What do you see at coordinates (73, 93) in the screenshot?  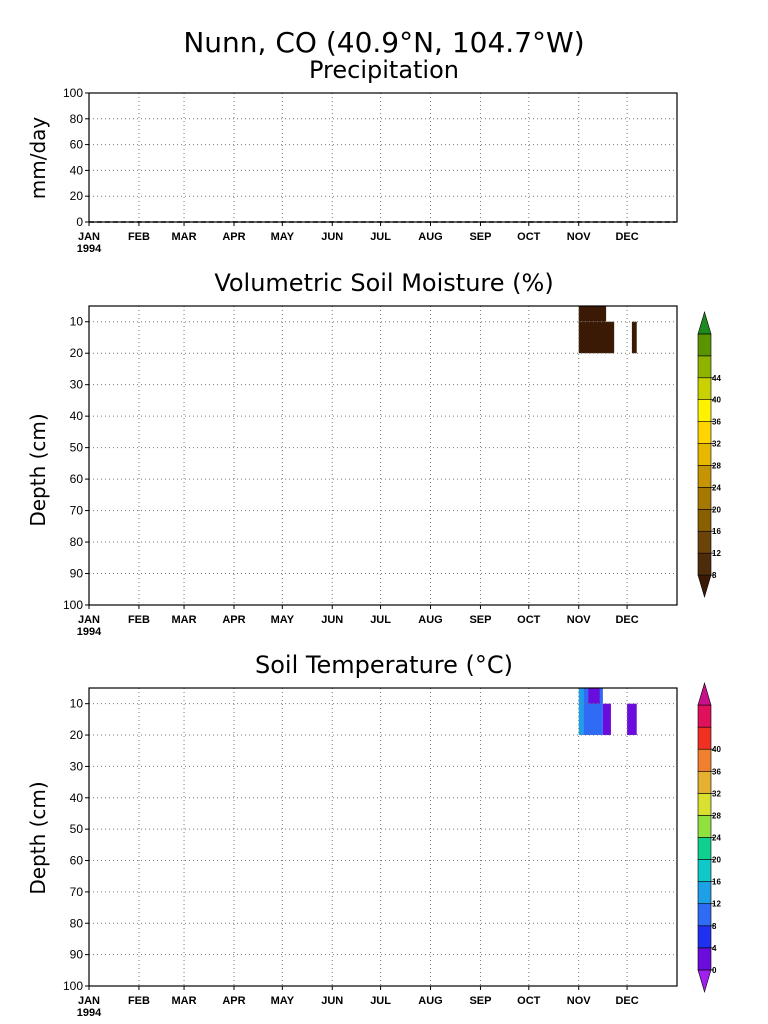 I see `precip-ytick-label: 100` at bounding box center [73, 93].